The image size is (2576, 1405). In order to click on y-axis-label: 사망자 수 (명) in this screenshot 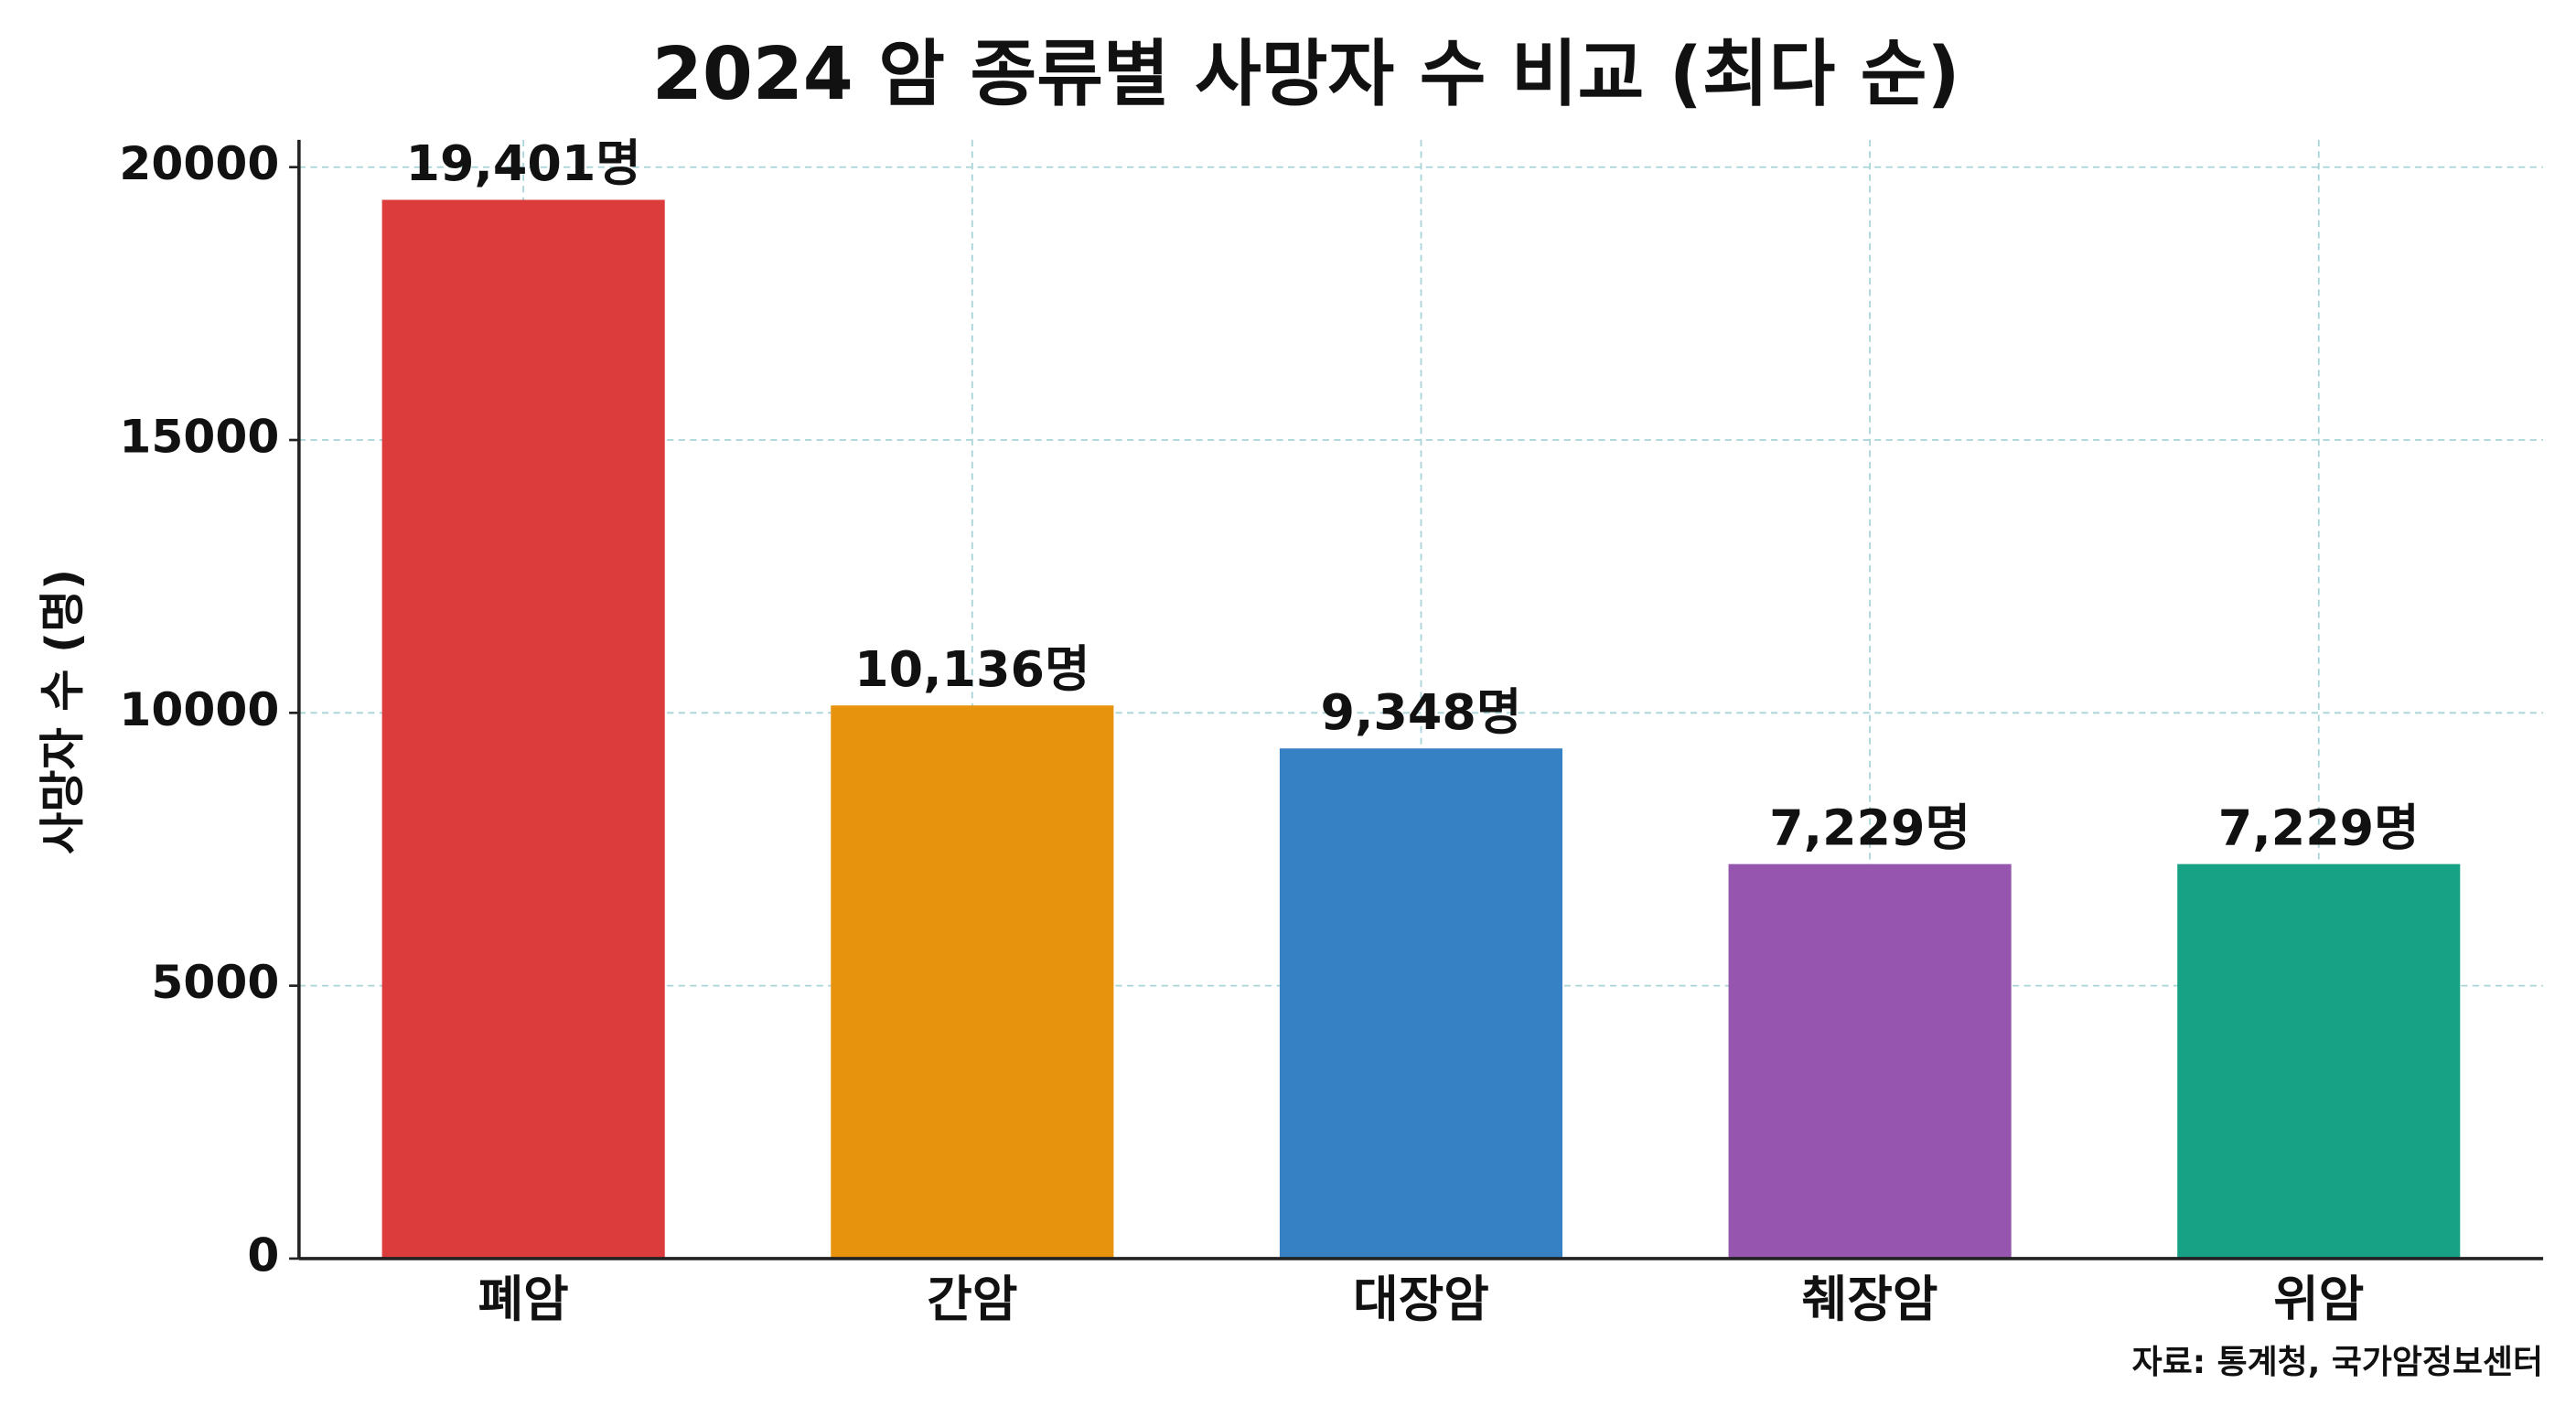, I will do `click(62, 711)`.